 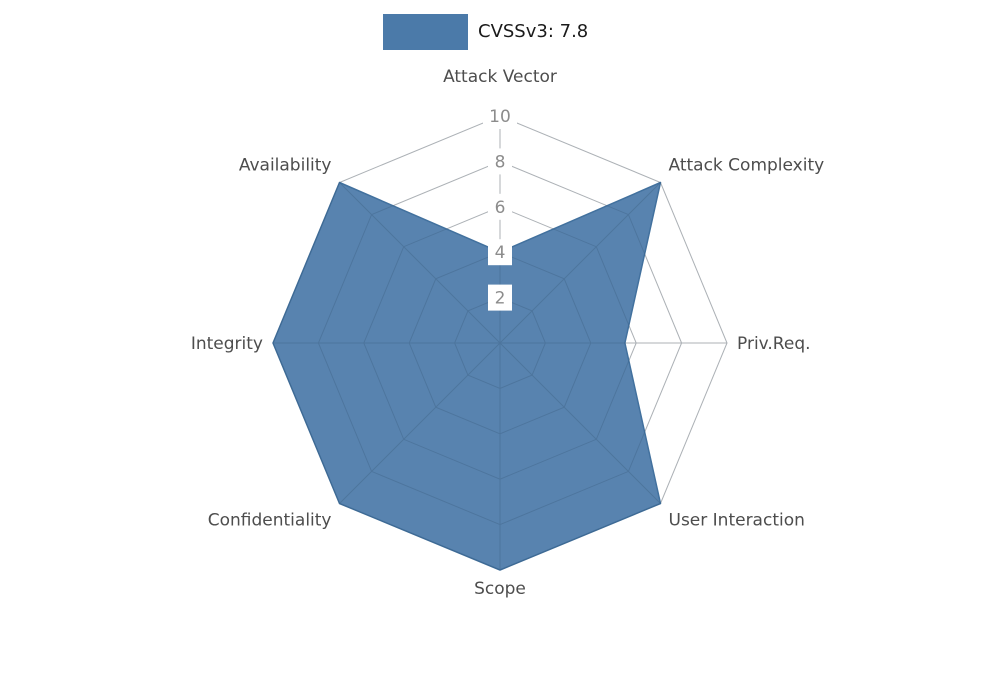 I want to click on axis-label-integrity: Integrity, so click(x=227, y=344).